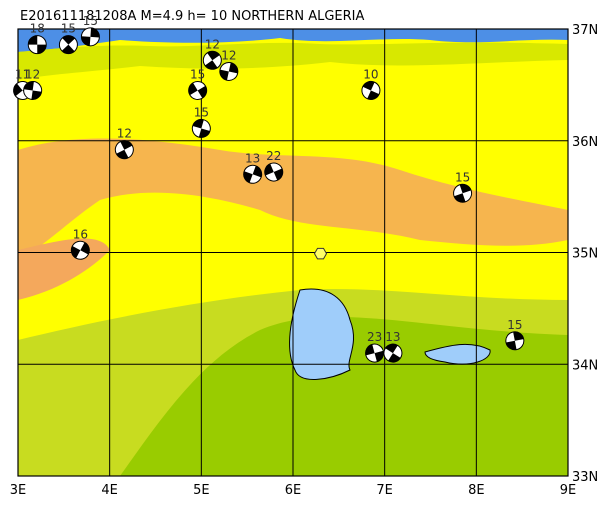 The height and width of the screenshot is (505, 612). What do you see at coordinates (476, 490) in the screenshot?
I see `lon-label: 8E` at bounding box center [476, 490].